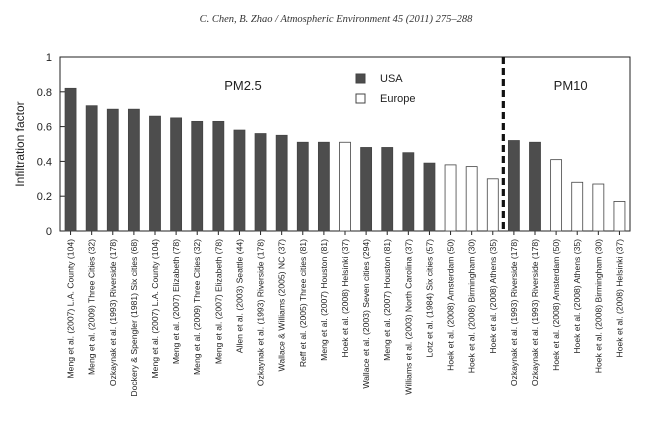 This screenshot has height=432, width=672. What do you see at coordinates (282, 305) in the screenshot?
I see `category-label: Wallace & Williams (2005) NC (37)` at bounding box center [282, 305].